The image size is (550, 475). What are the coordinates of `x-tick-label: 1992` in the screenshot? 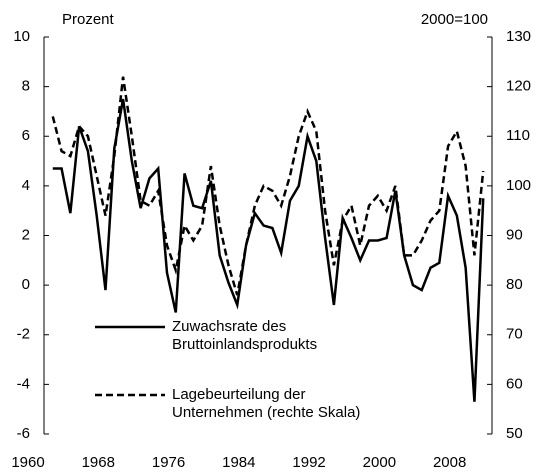 It's located at (308, 462).